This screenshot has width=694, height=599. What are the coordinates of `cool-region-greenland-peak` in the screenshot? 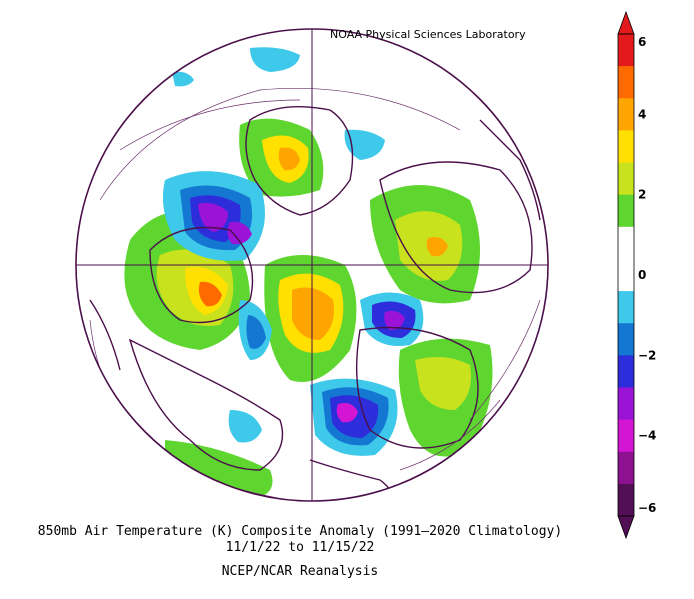 It's located at (213, 217).